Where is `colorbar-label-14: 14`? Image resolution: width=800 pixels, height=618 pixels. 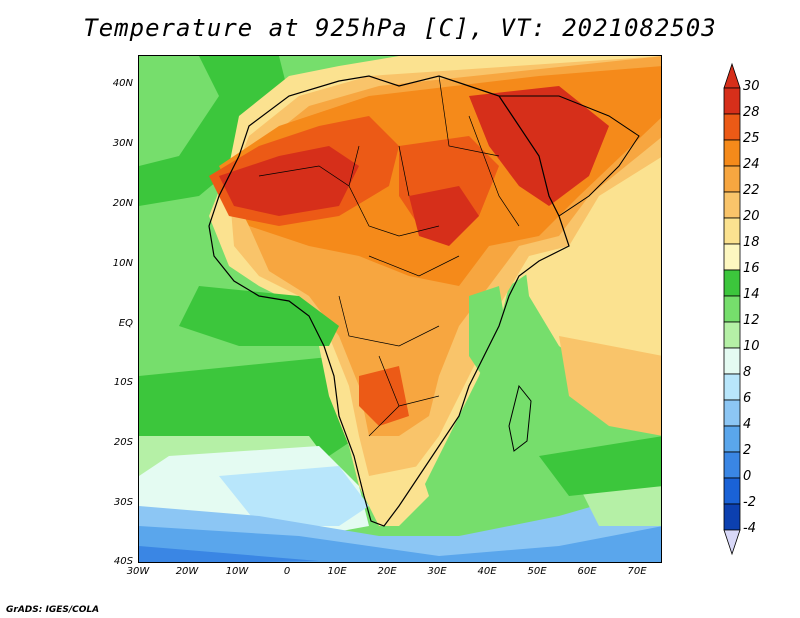
colorbar-label-14: 14 is located at coordinates (751, 294).